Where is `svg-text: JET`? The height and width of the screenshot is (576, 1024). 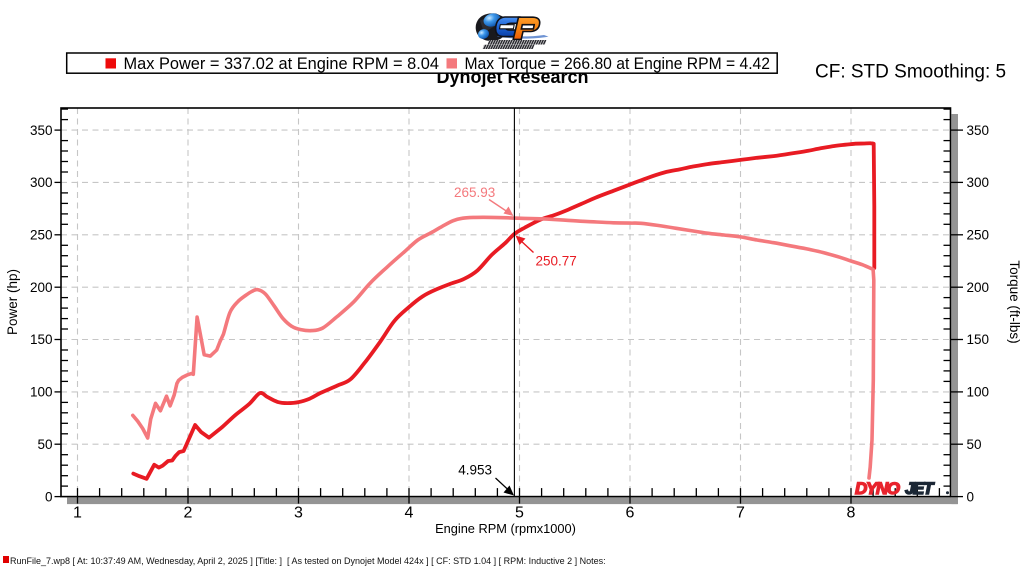 svg-text: JET is located at coordinates (920, 488).